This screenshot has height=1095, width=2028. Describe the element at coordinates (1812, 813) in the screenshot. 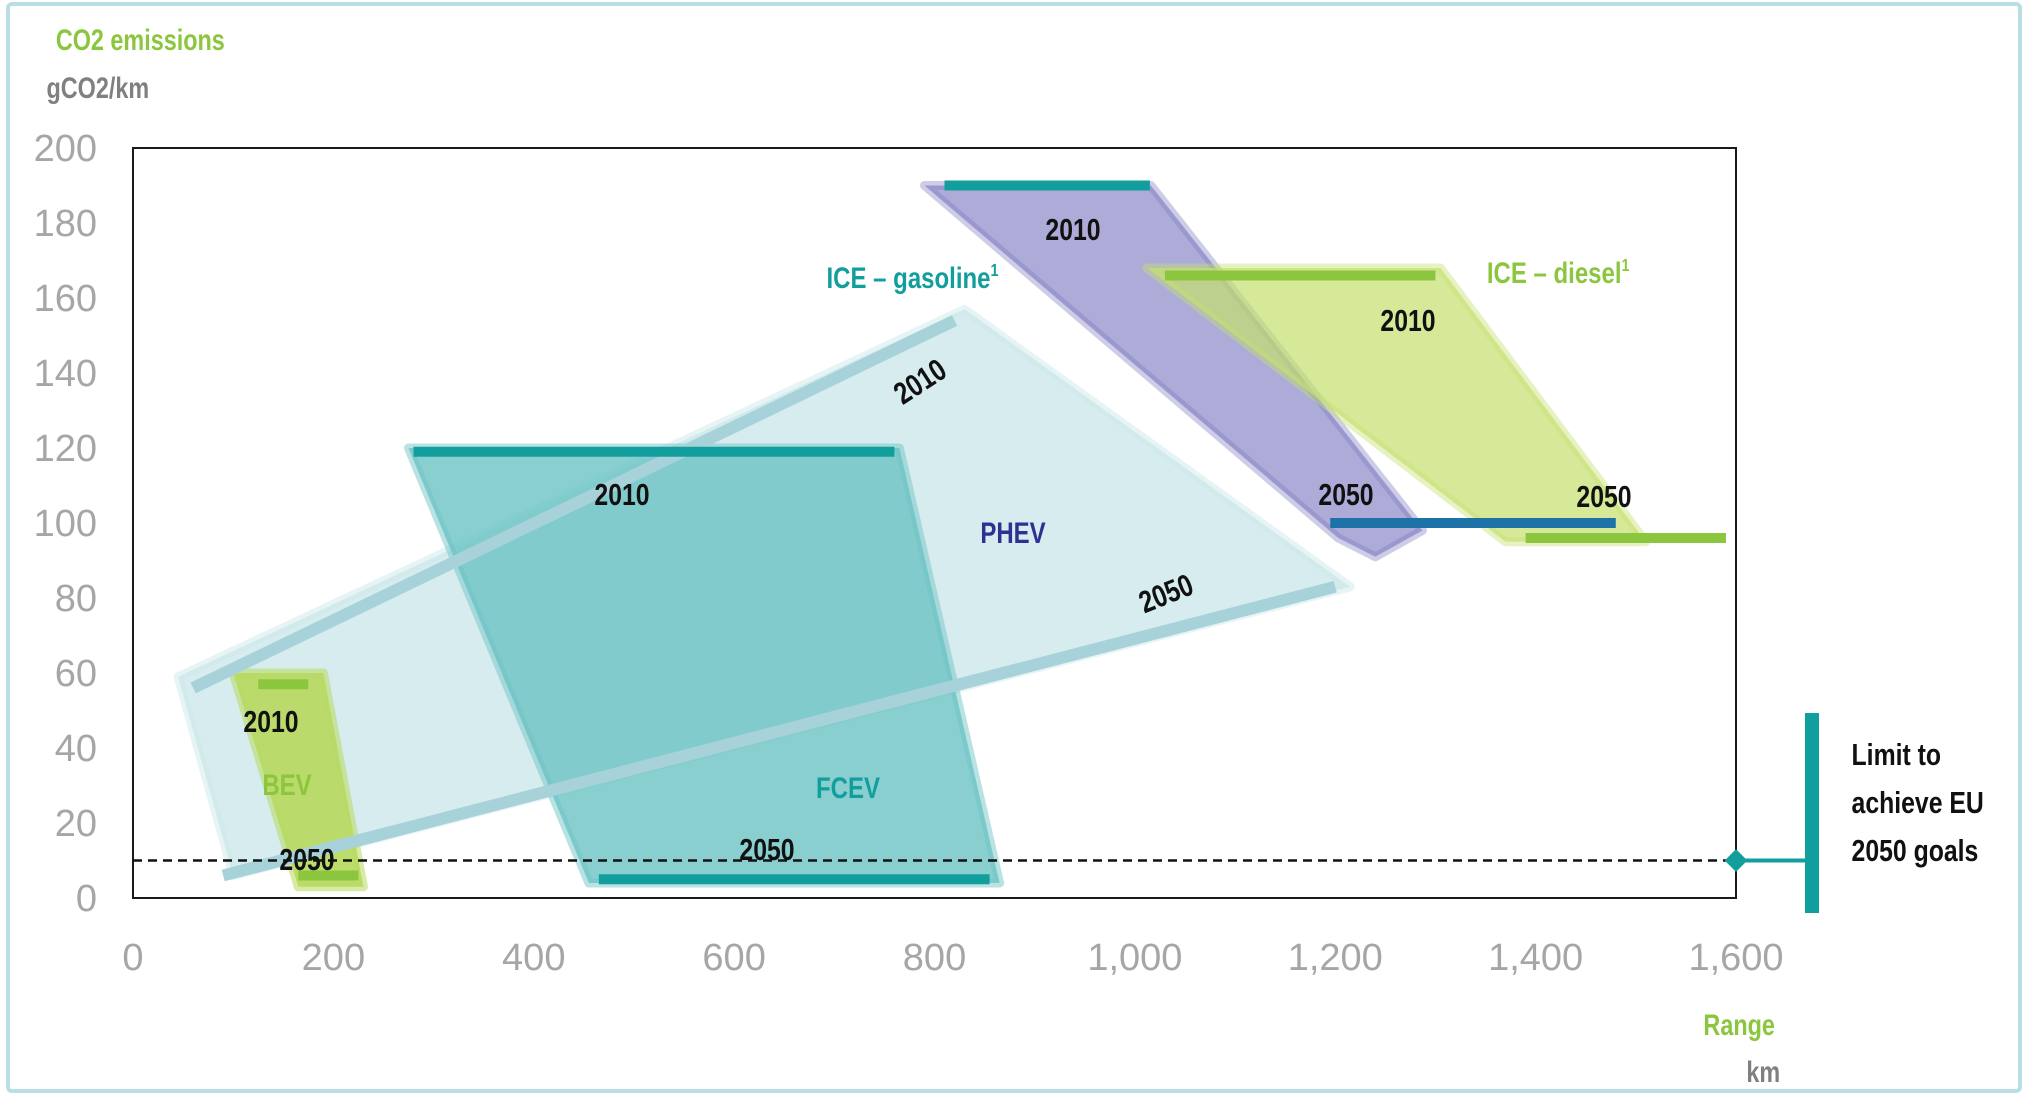

I see `eu-limit-callout-bar` at that location.